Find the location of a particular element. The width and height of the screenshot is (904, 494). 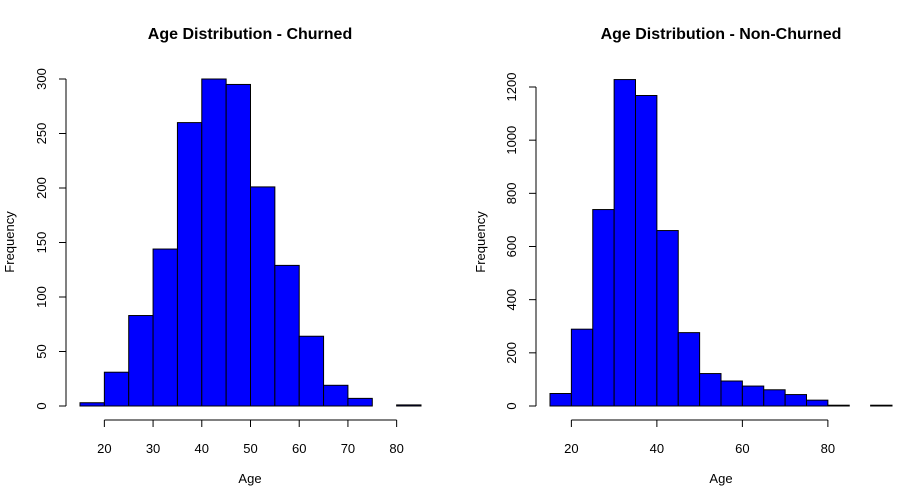

y-tick-label: 100 is located at coordinates (41, 297).